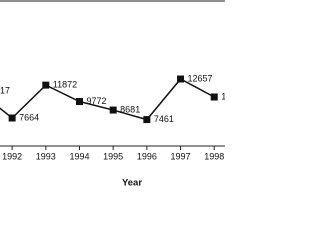 This screenshot has width=320, height=240. What do you see at coordinates (65, 85) in the screenshot?
I see `value-label: 11872` at bounding box center [65, 85].